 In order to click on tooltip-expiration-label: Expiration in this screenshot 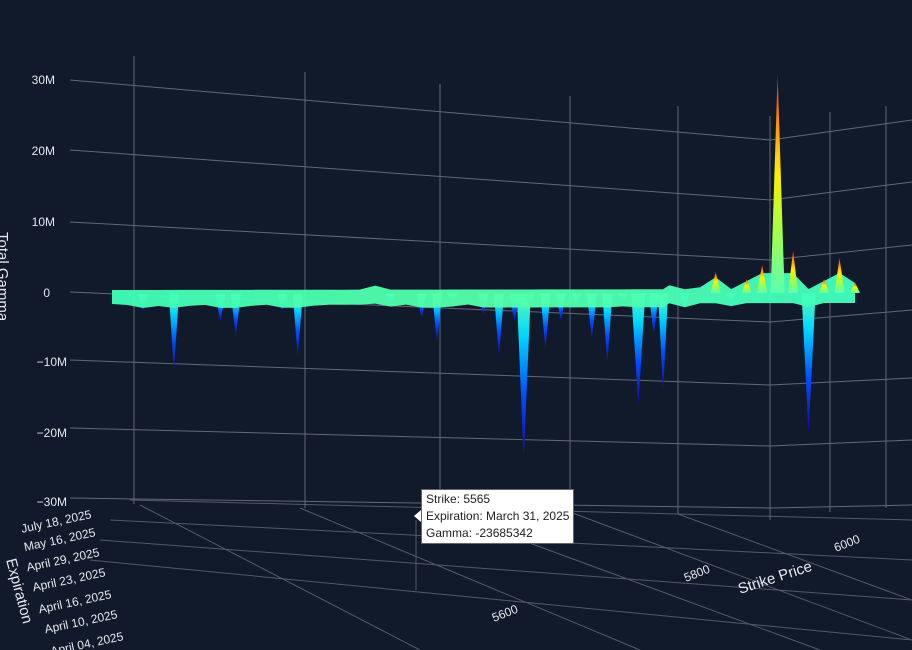, I will do `click(453, 516)`.